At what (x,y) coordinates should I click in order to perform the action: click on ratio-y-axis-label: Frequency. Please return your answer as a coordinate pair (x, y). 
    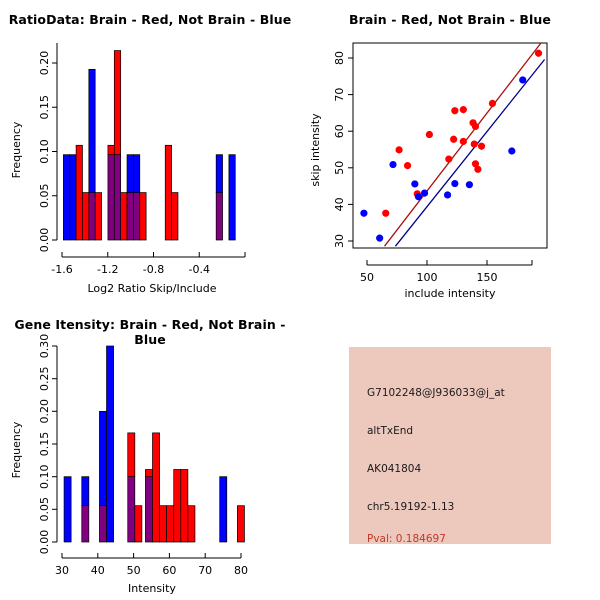
    Looking at the image, I should click on (16, 149).